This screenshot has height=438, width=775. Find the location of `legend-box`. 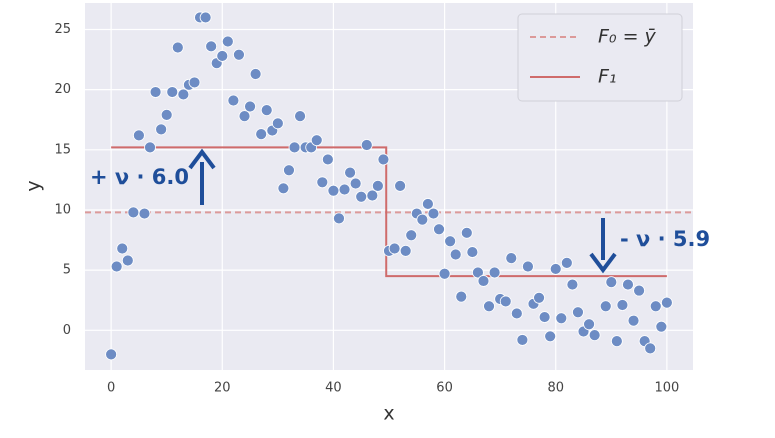

legend-box is located at coordinates (600, 57).